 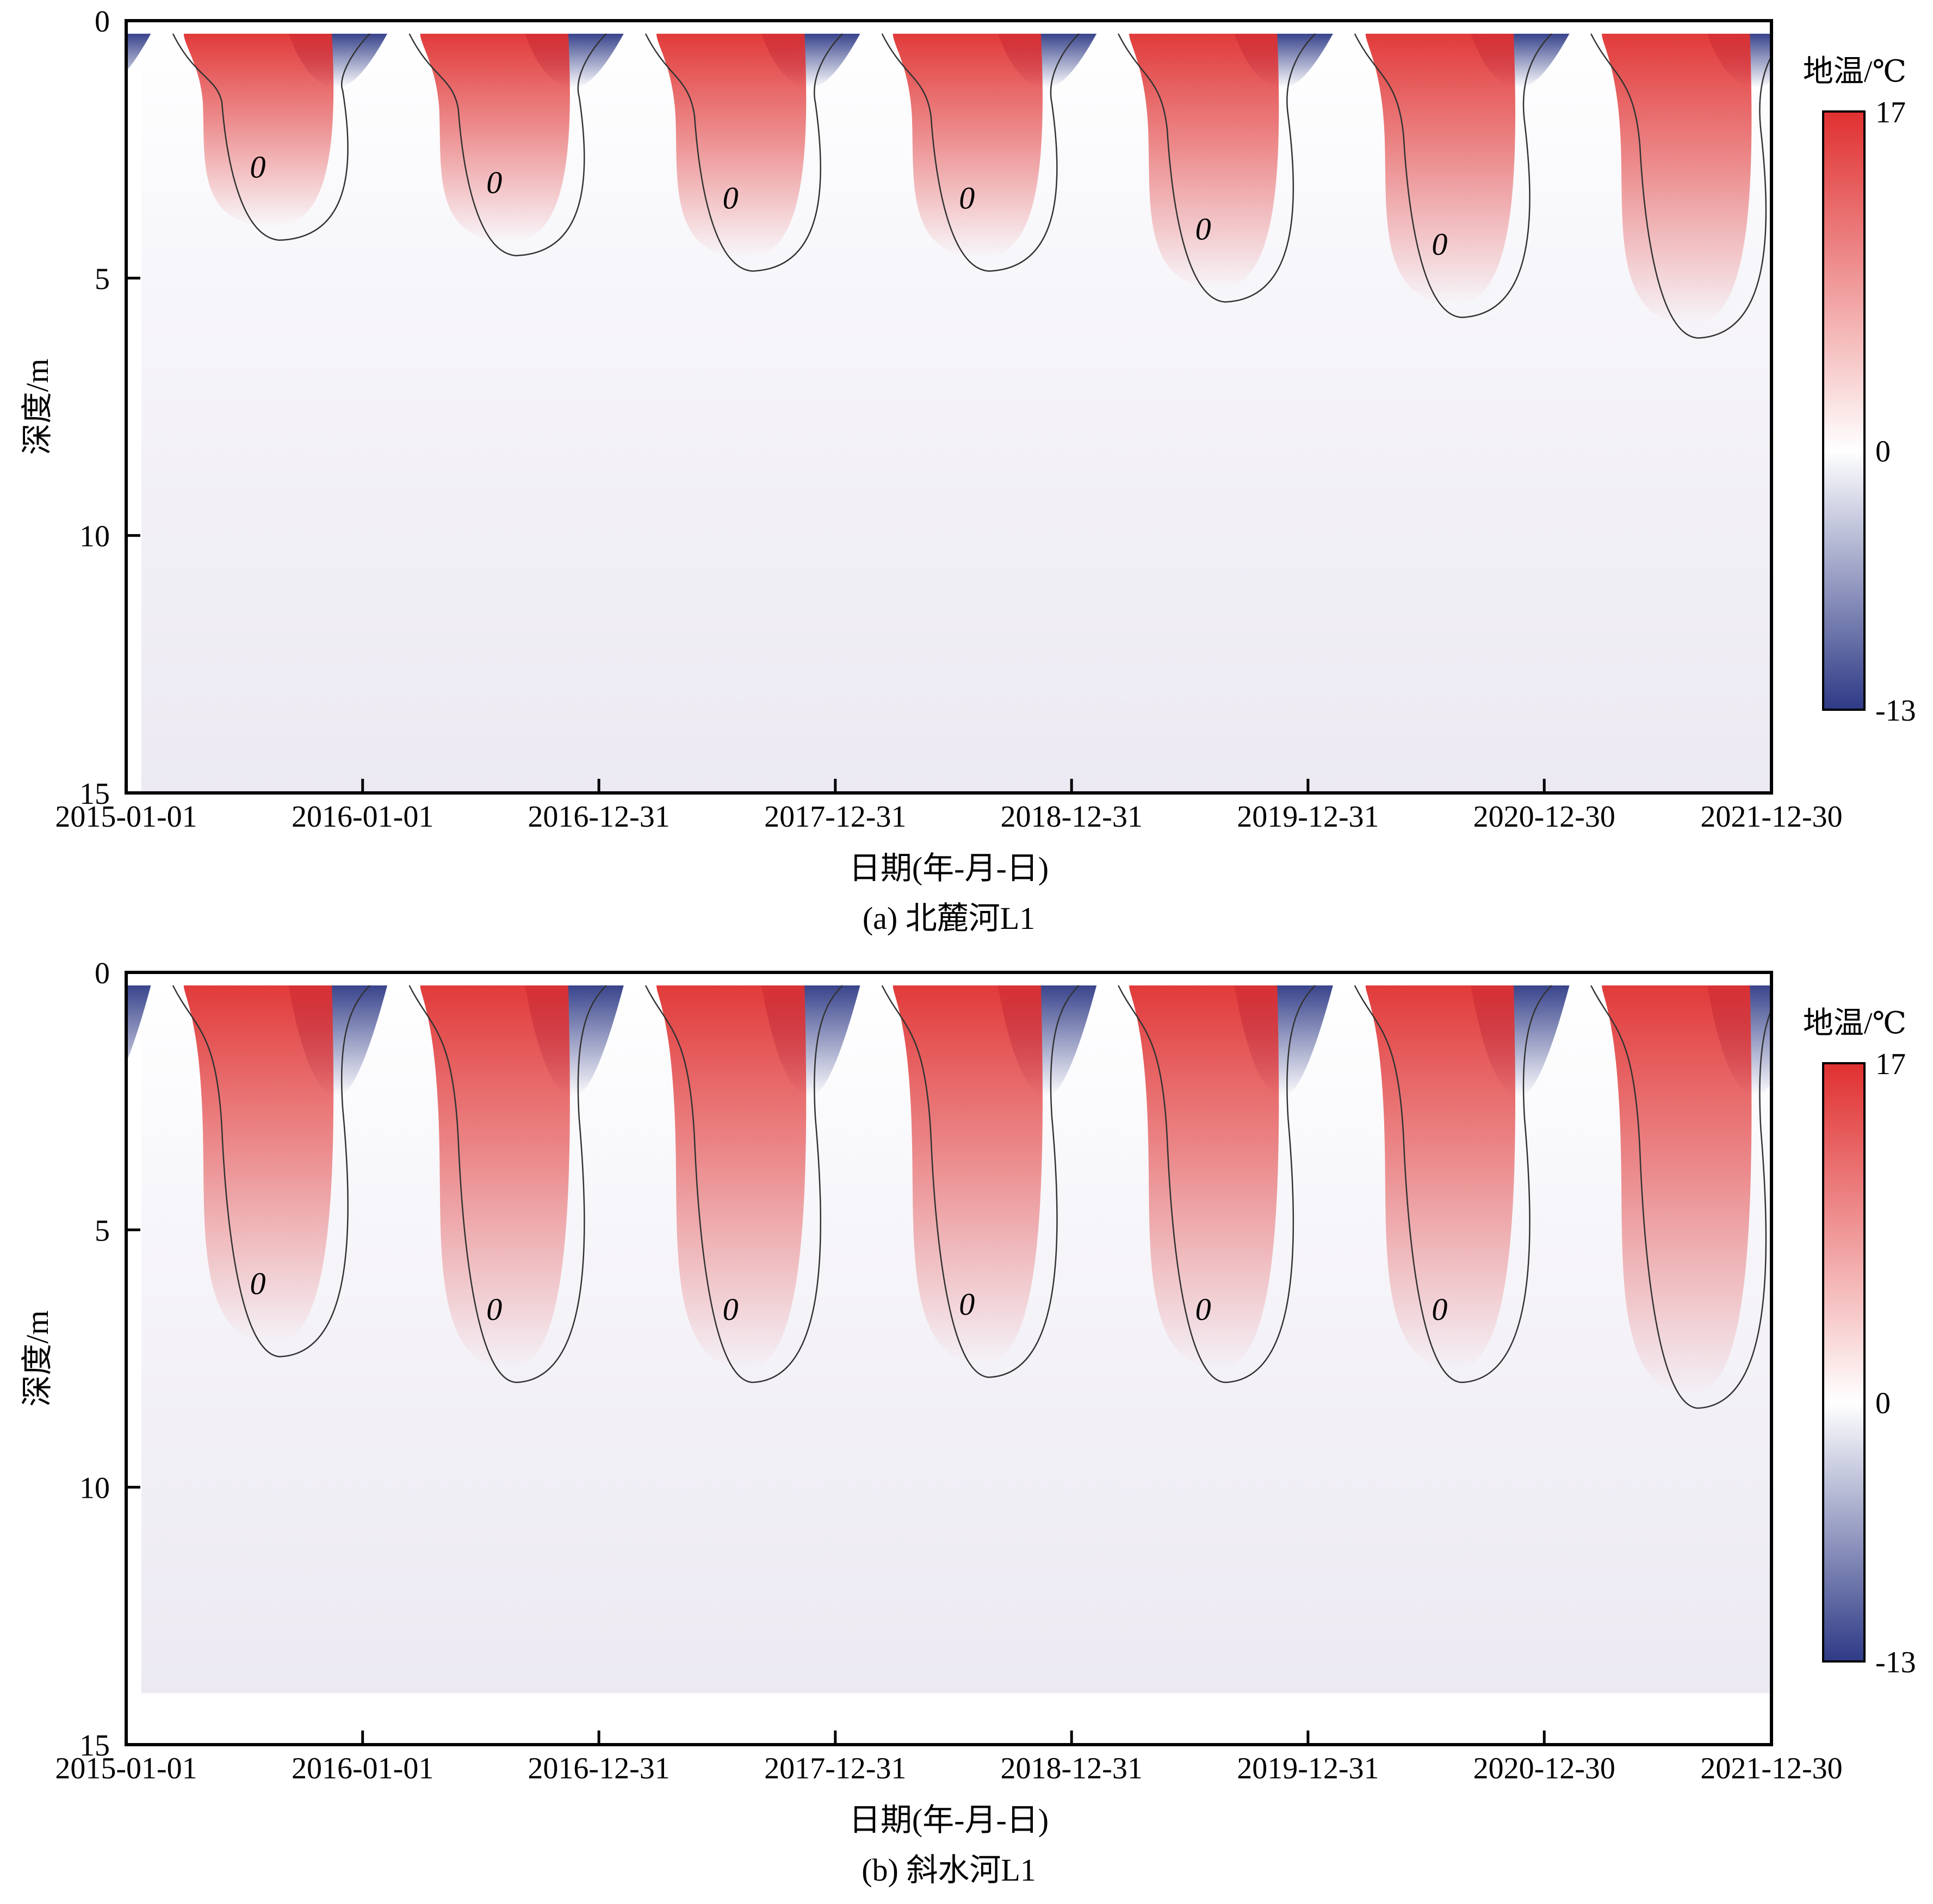 What do you see at coordinates (949, 918) in the screenshot?
I see `panel-caption: (a) 北麓河L1` at bounding box center [949, 918].